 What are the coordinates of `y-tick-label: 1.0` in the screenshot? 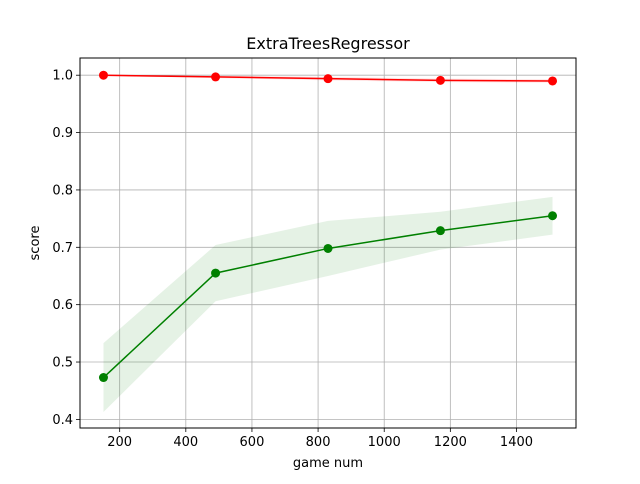 It's located at (62, 76).